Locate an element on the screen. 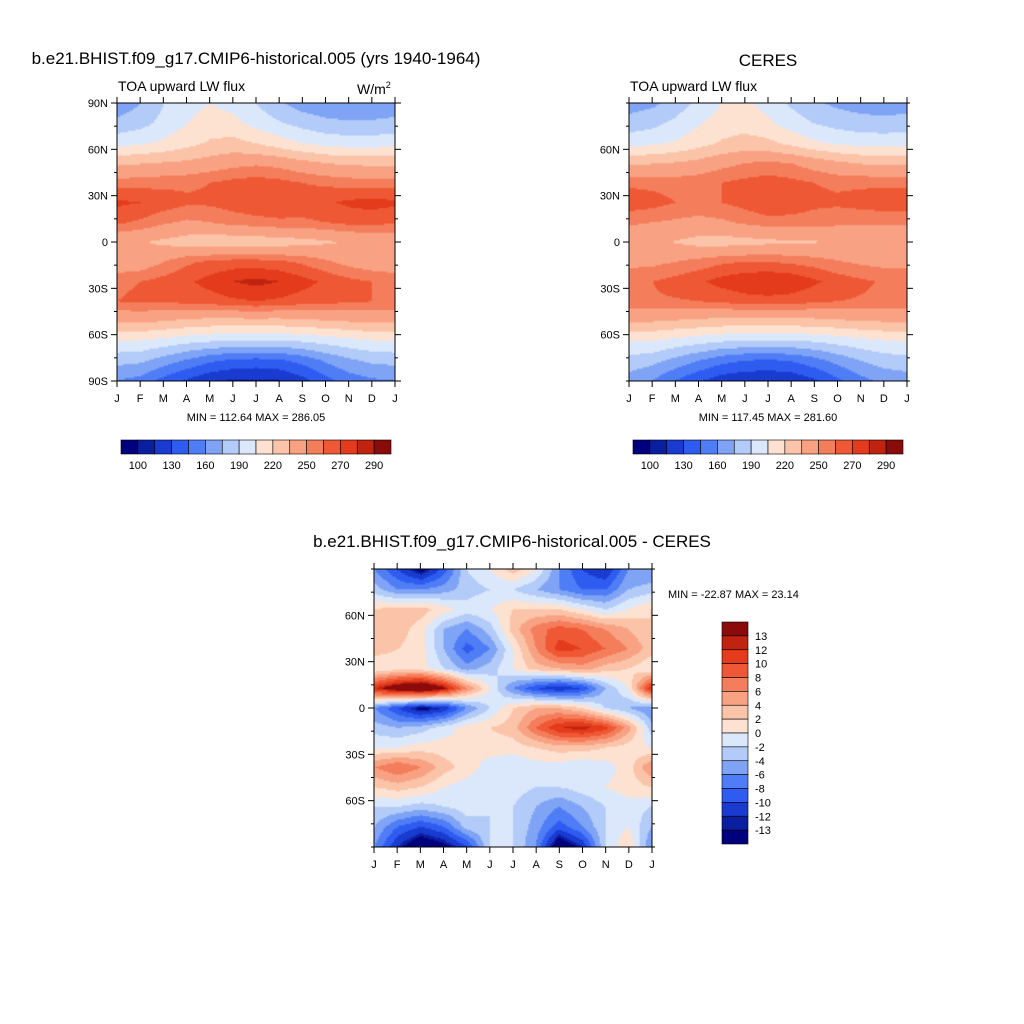 This screenshot has width=1024, height=1024. heatmap-raster is located at coordinates (513, 708).